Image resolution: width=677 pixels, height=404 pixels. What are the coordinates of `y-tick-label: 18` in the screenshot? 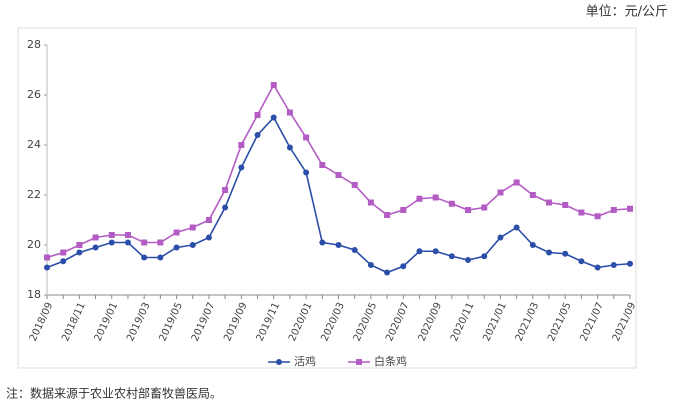 It's located at (34, 294).